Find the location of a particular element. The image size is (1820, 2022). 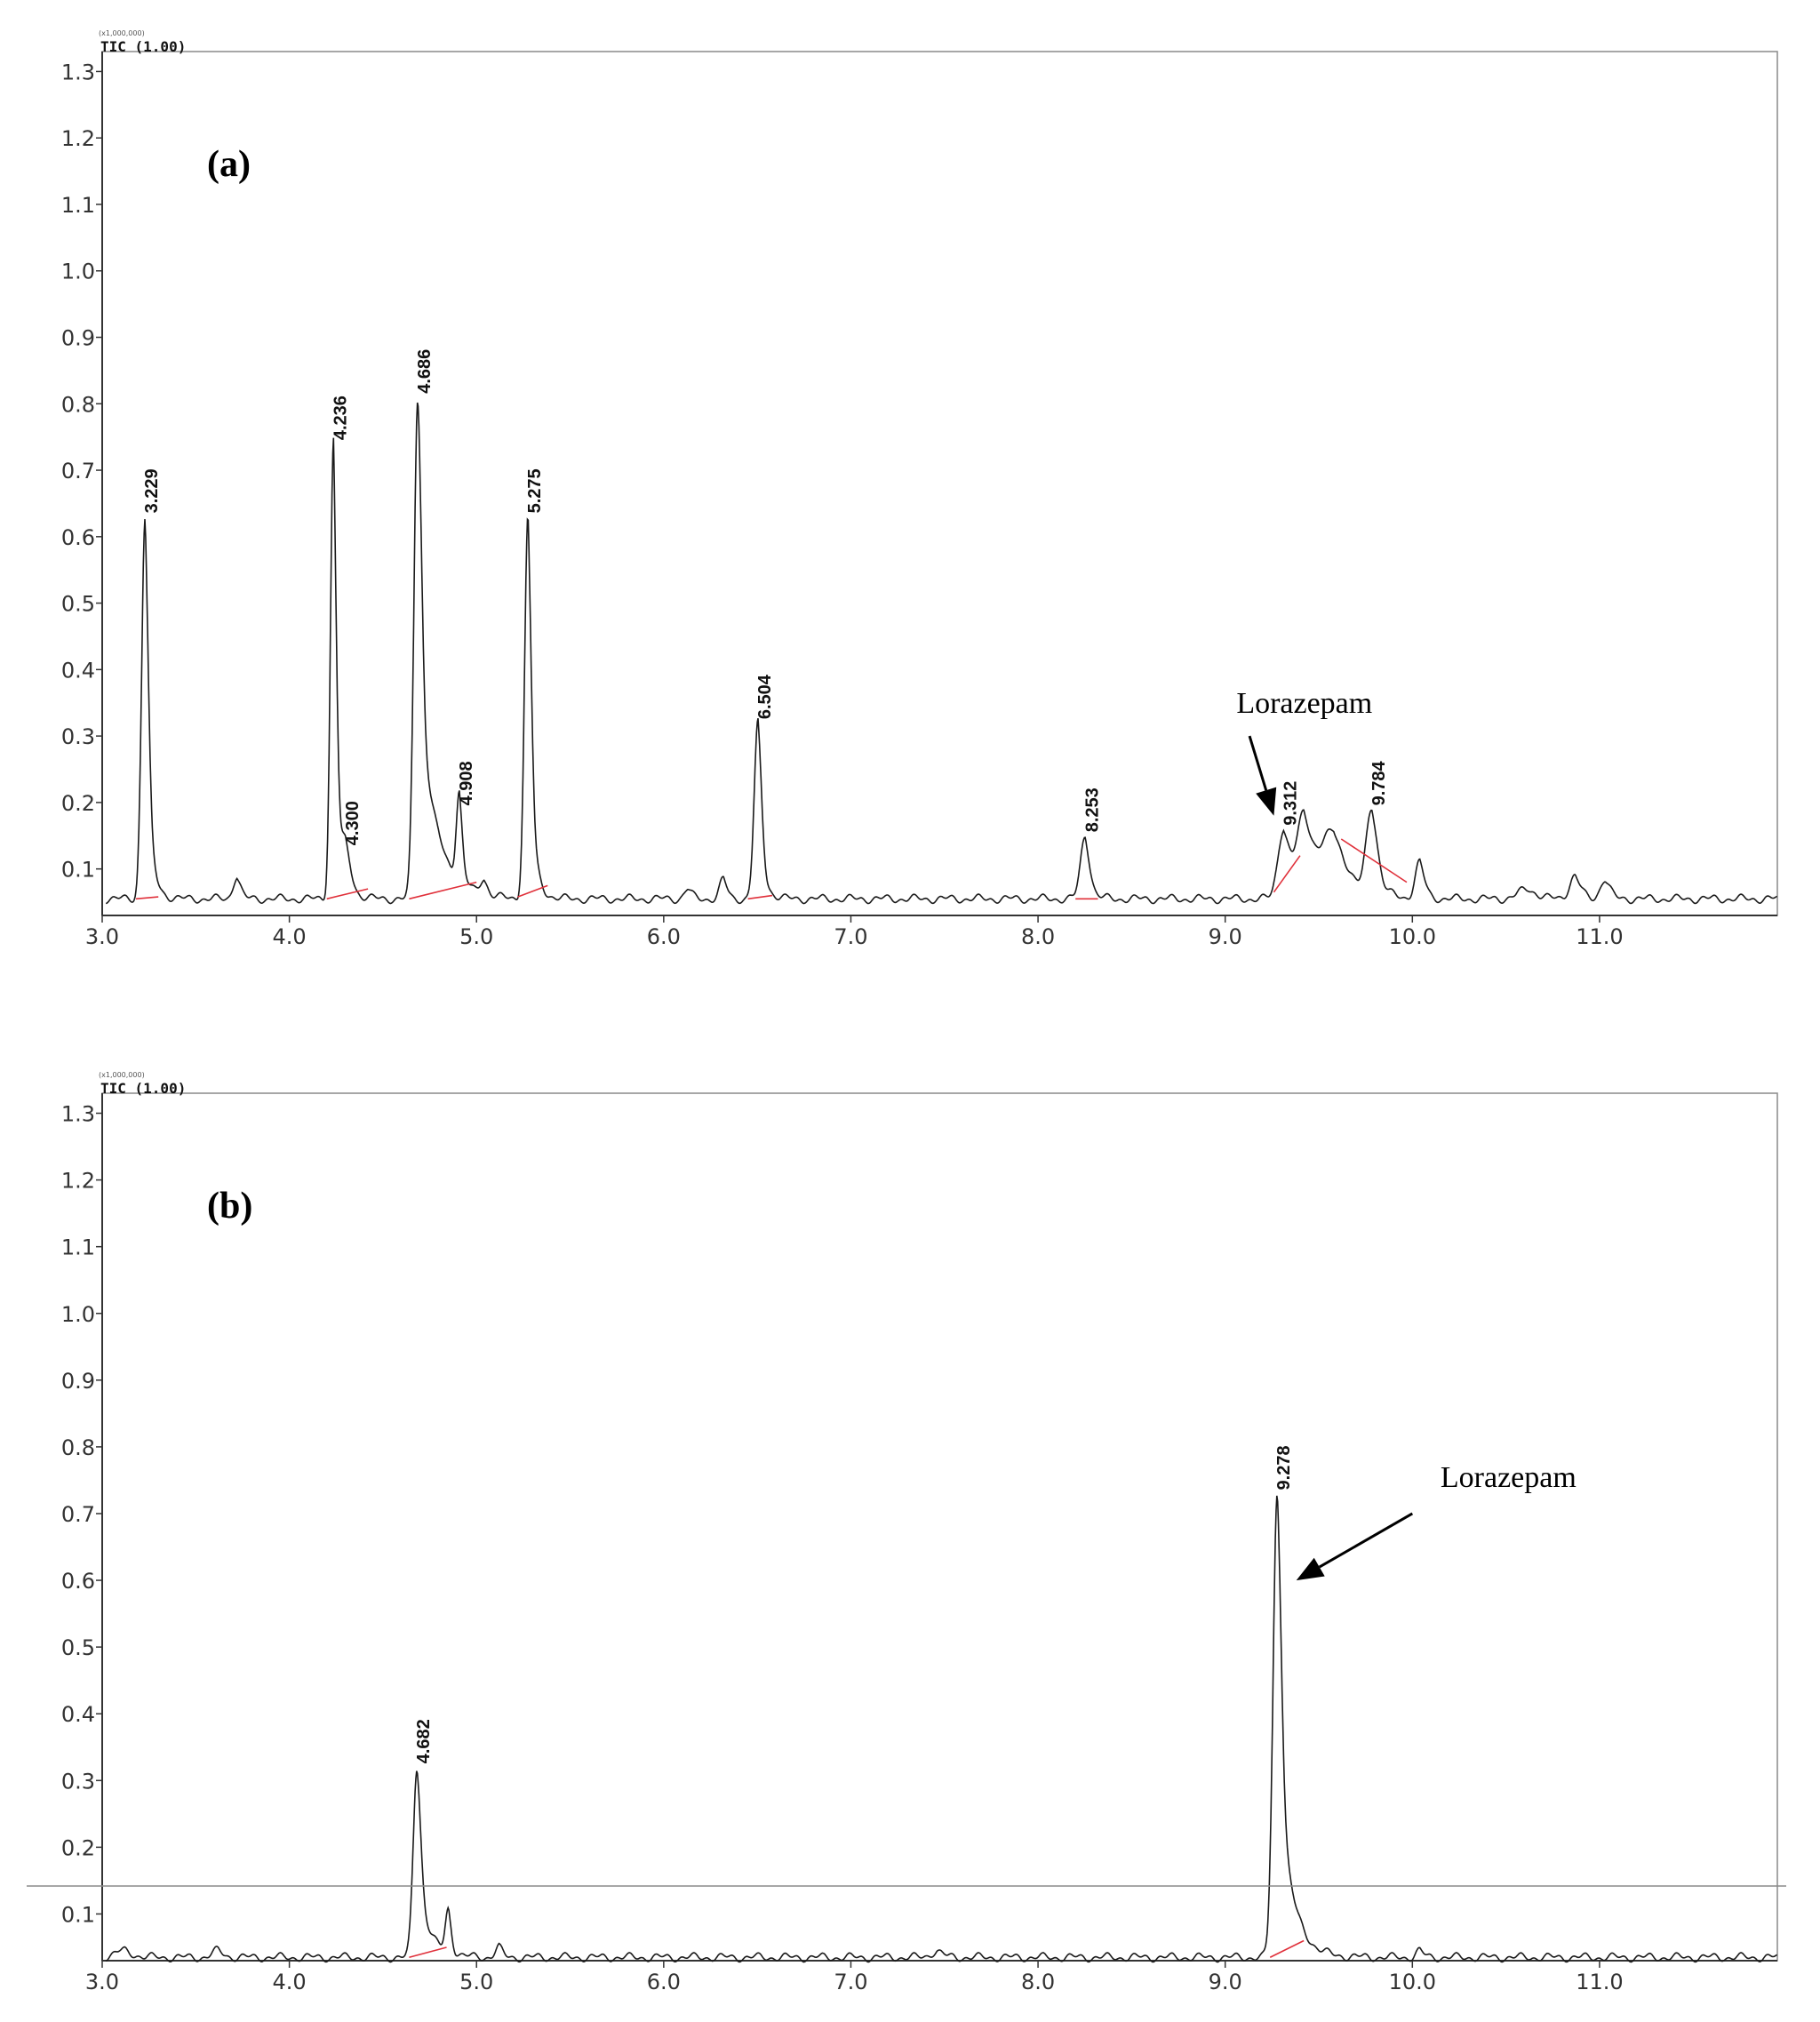

peak-label: 9.278 is located at coordinates (1284, 1467).